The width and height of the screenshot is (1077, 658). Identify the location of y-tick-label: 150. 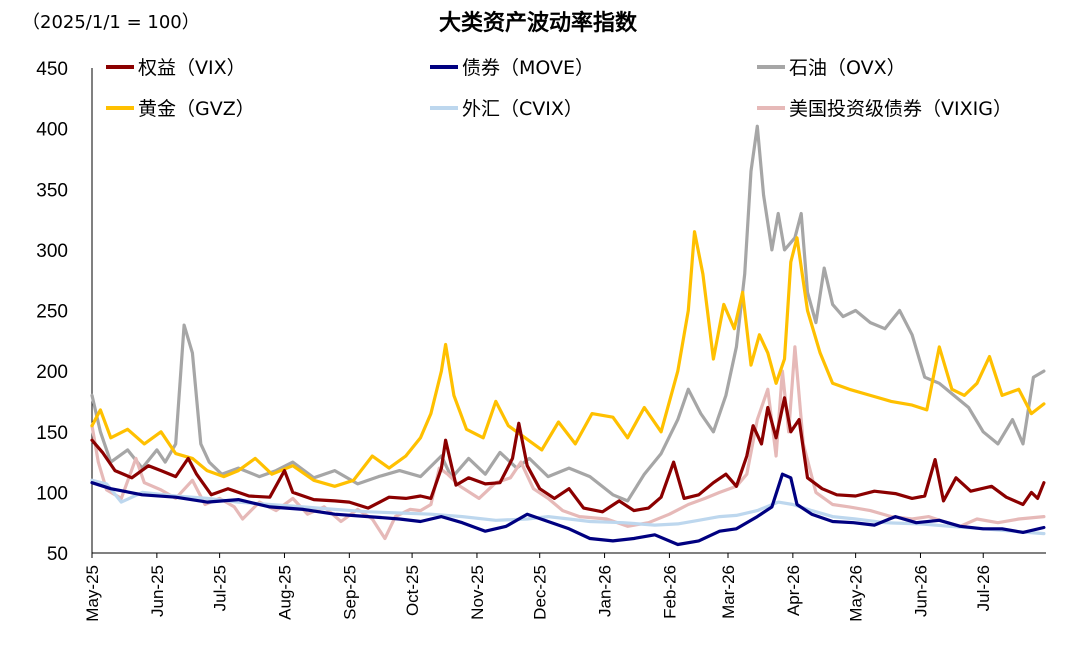
(52, 433).